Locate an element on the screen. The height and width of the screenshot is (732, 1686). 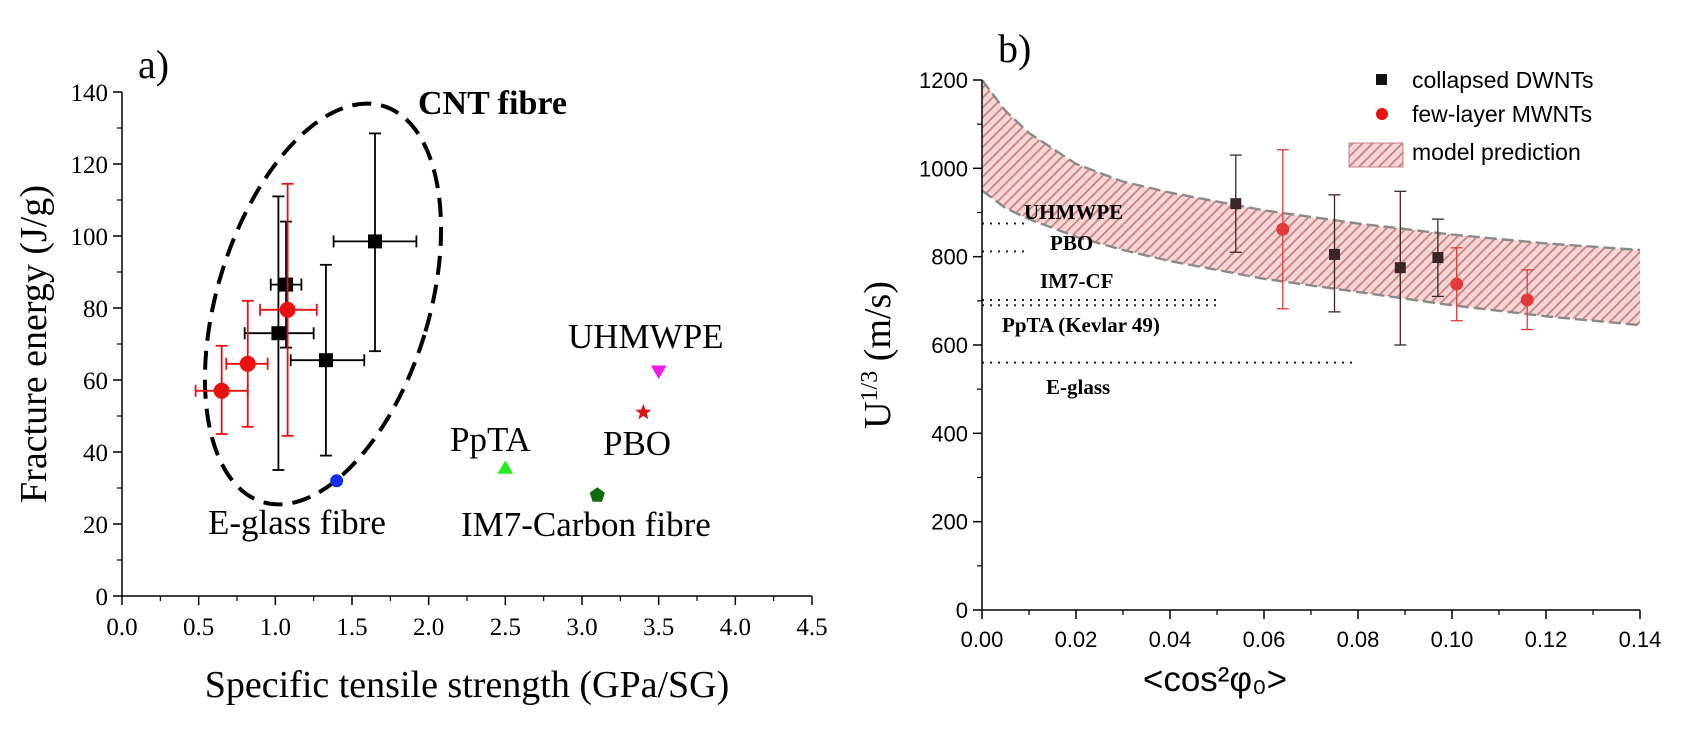
ref-label-e-glass: E-glass is located at coordinates (1078, 387).